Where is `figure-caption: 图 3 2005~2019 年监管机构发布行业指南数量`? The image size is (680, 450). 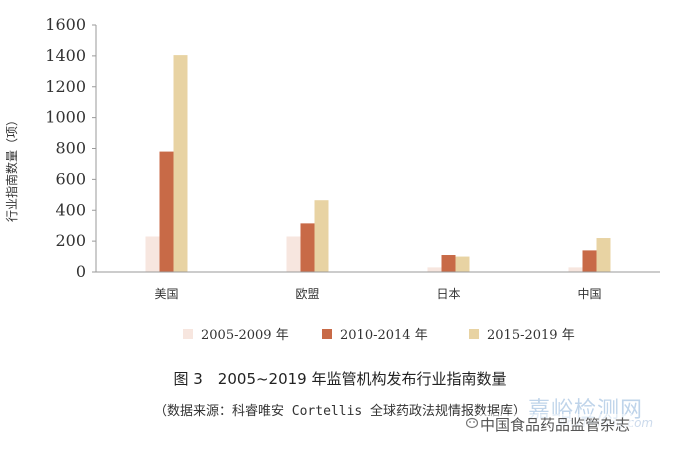
figure-caption: 图 3 2005~2019 年监管机构发布行业指南数量 is located at coordinates (340, 379).